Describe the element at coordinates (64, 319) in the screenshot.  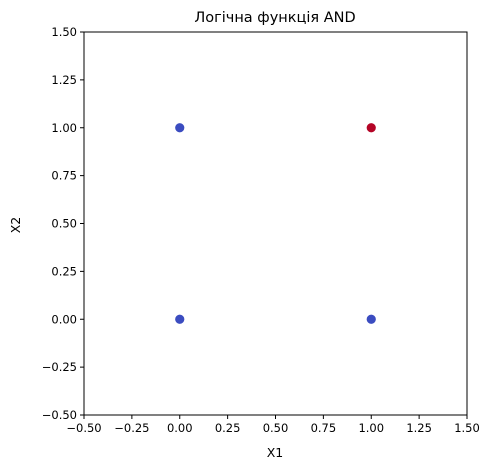
I see `y-tick-label: 0.00` at that location.